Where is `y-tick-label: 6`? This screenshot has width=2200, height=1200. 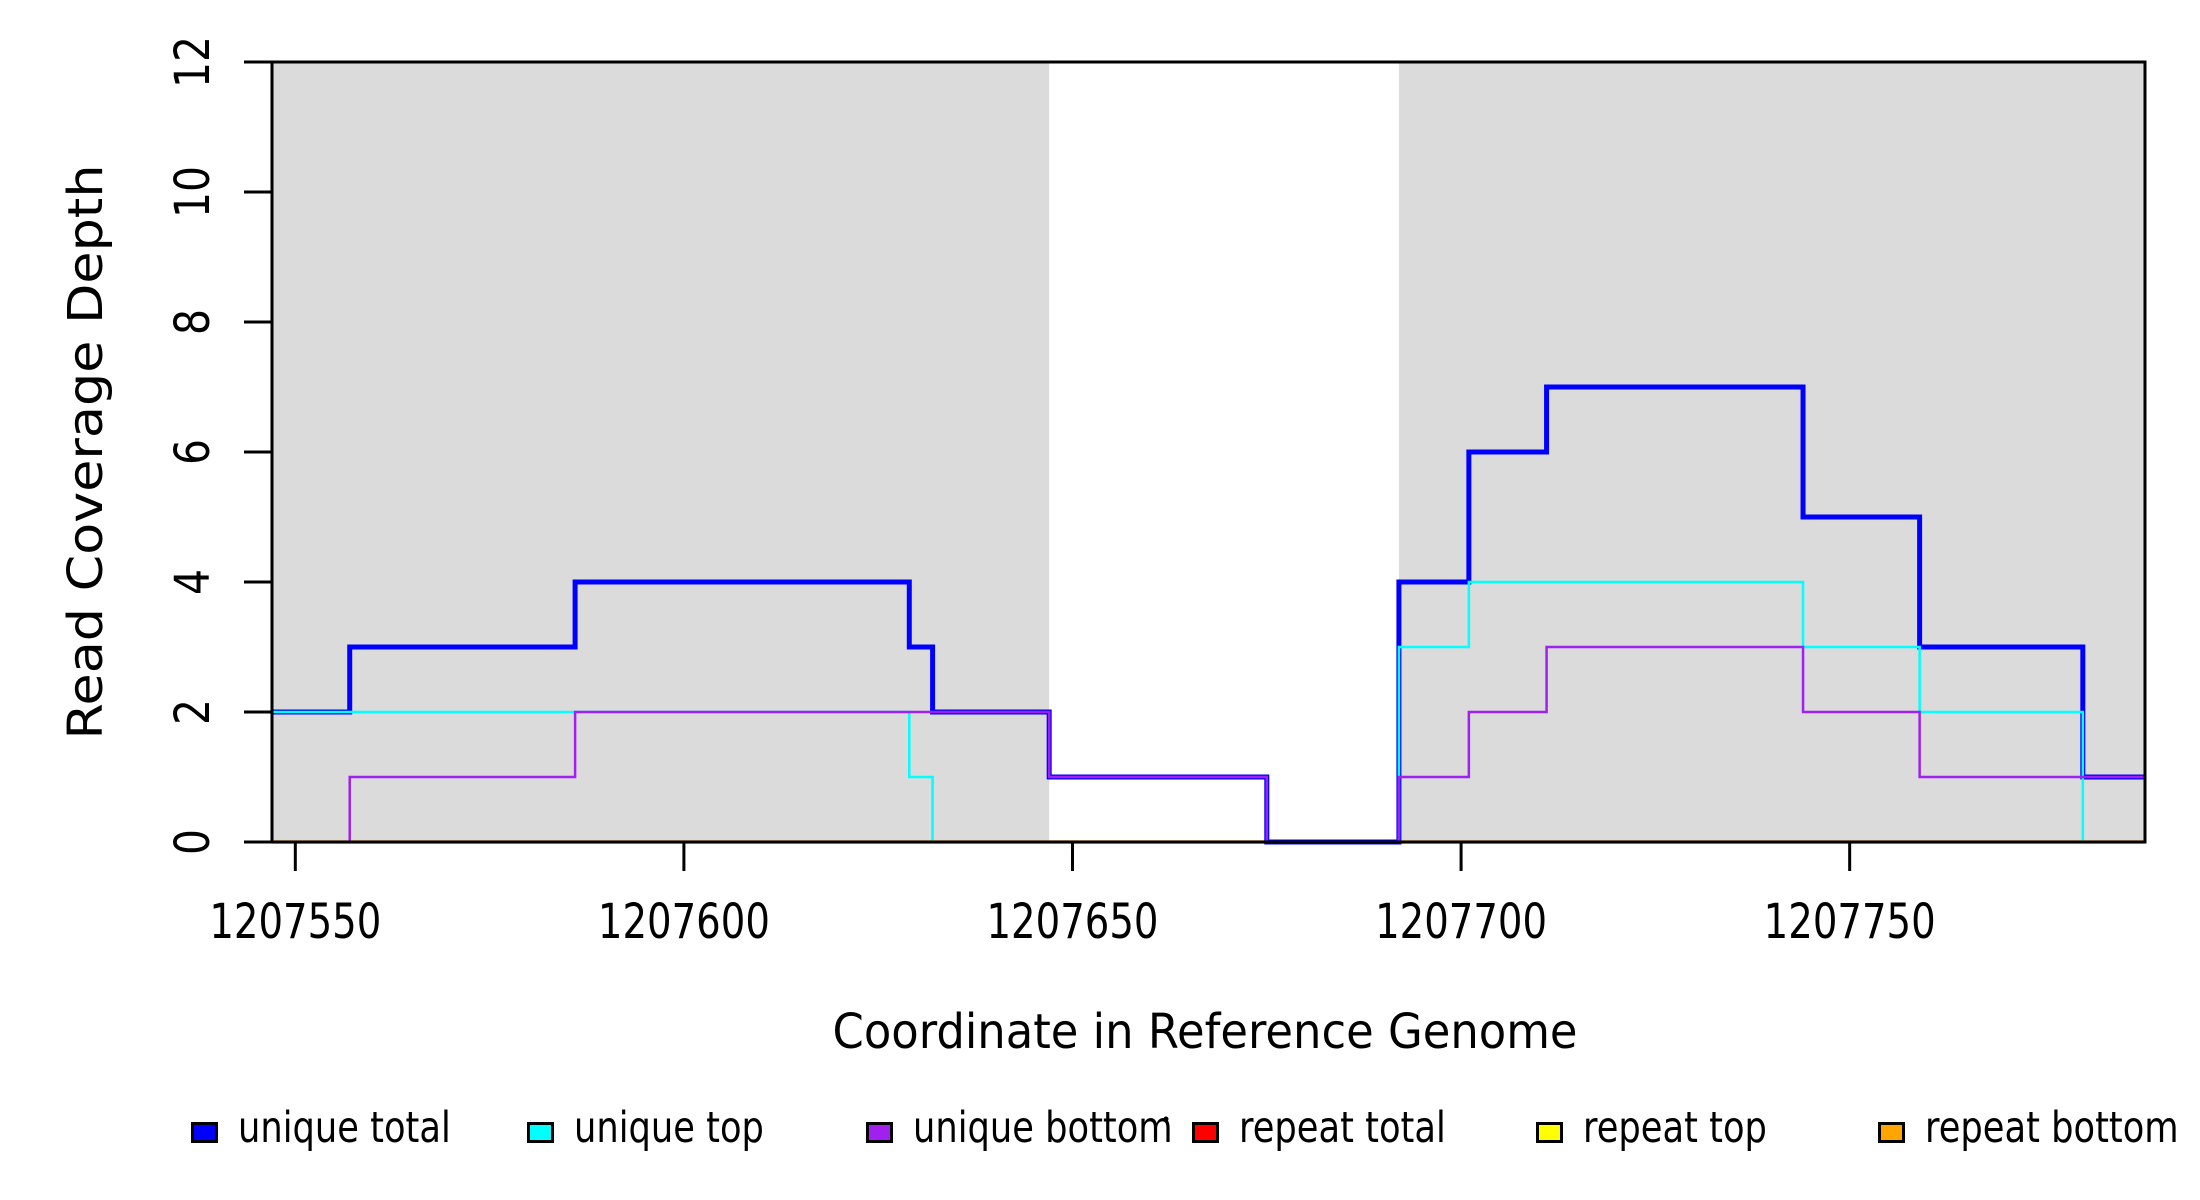
y-tick-label: 6 is located at coordinates (193, 452).